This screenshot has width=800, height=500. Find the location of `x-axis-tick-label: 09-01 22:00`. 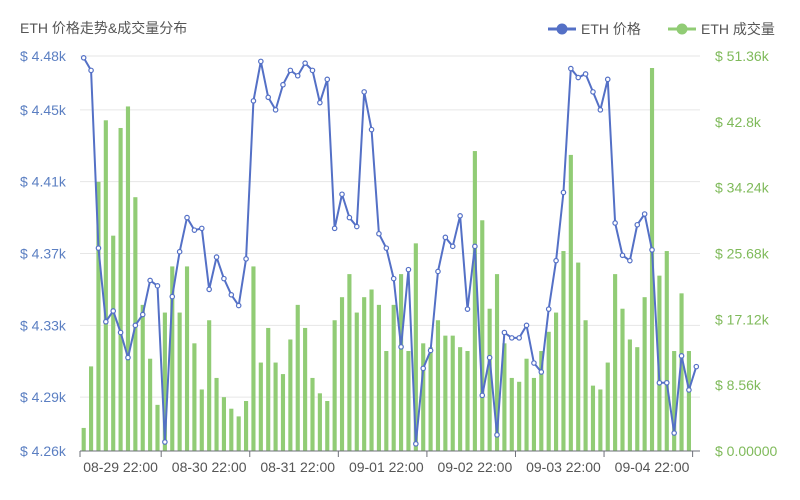

x-axis-tick-label: 09-01 22:00 is located at coordinates (386, 467).